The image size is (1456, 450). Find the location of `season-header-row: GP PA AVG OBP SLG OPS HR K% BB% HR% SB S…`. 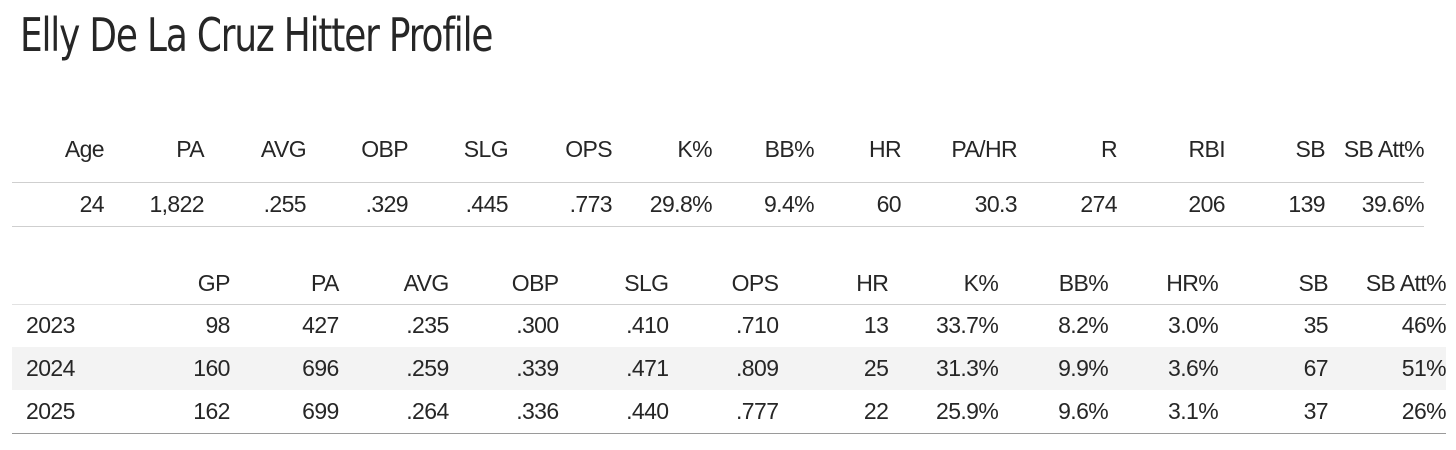

season-header-row: GP PA AVG OBP SLG OPS HR K% BB% HR% SB S… is located at coordinates (729, 284).